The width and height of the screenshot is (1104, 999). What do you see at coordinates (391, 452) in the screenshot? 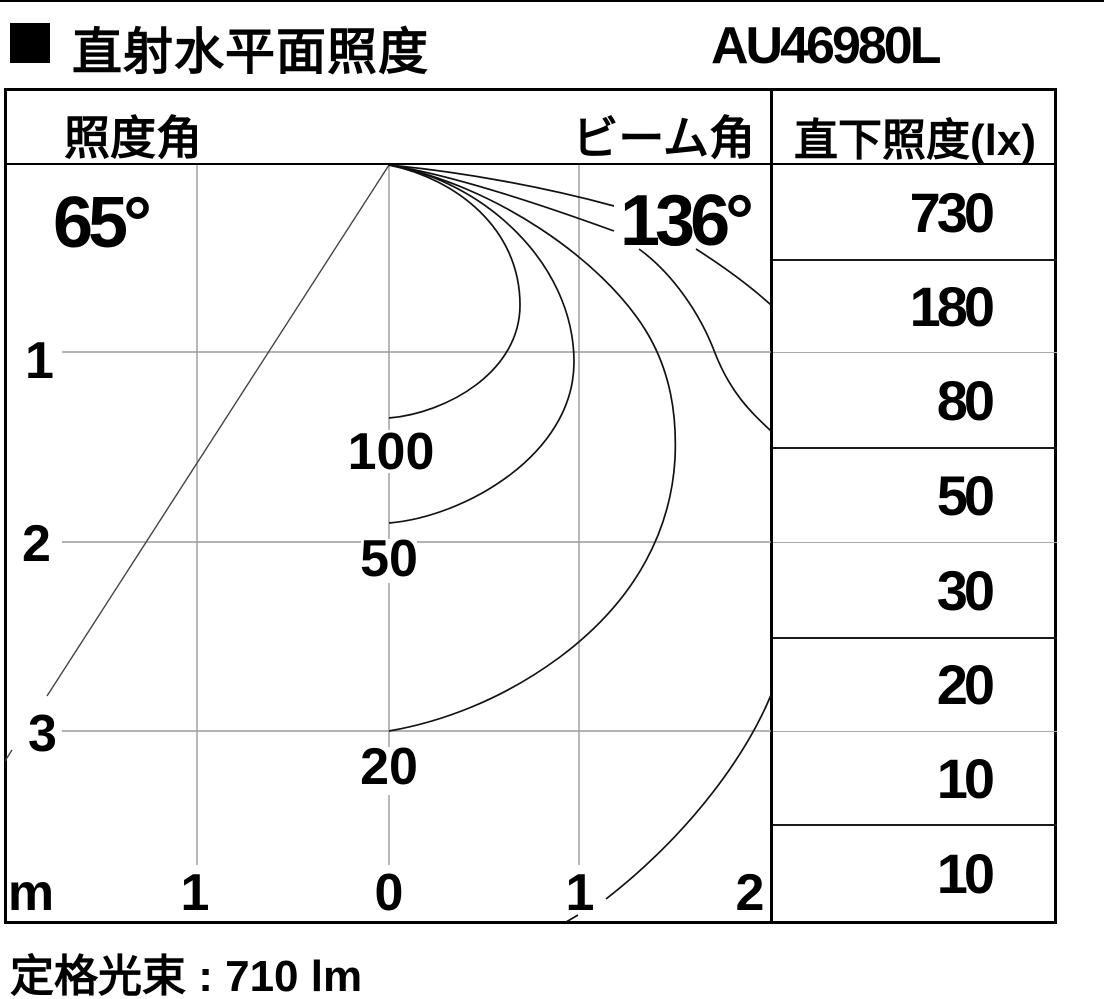
I see `curve-label-100: 100` at bounding box center [391, 452].